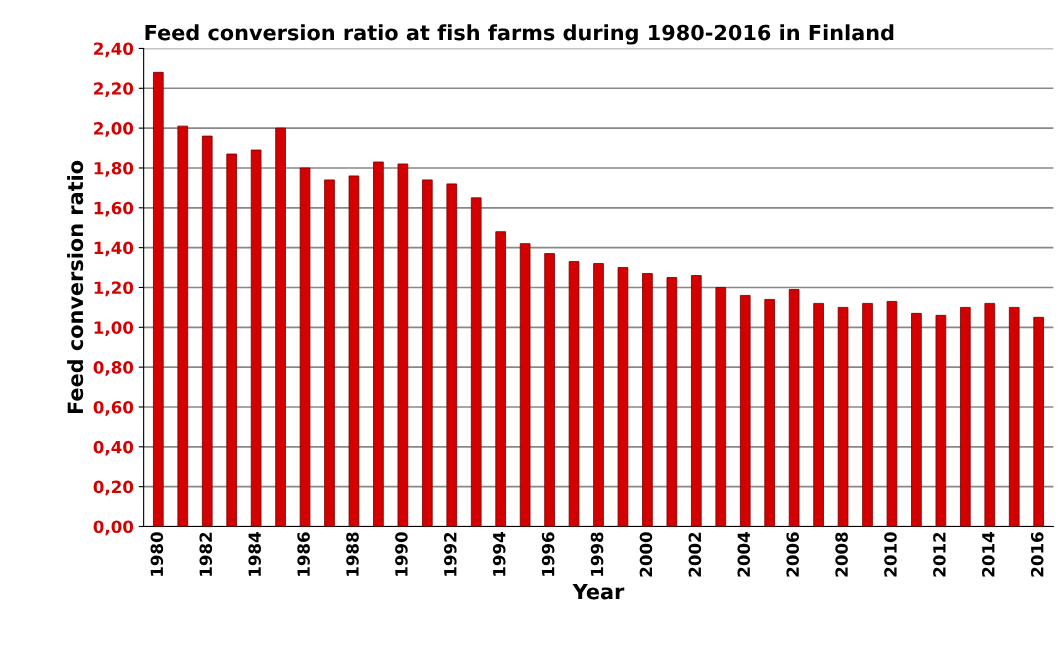 The height and width of the screenshot is (646, 1064). What do you see at coordinates (598, 591) in the screenshot?
I see `x-axis-title: Year` at bounding box center [598, 591].